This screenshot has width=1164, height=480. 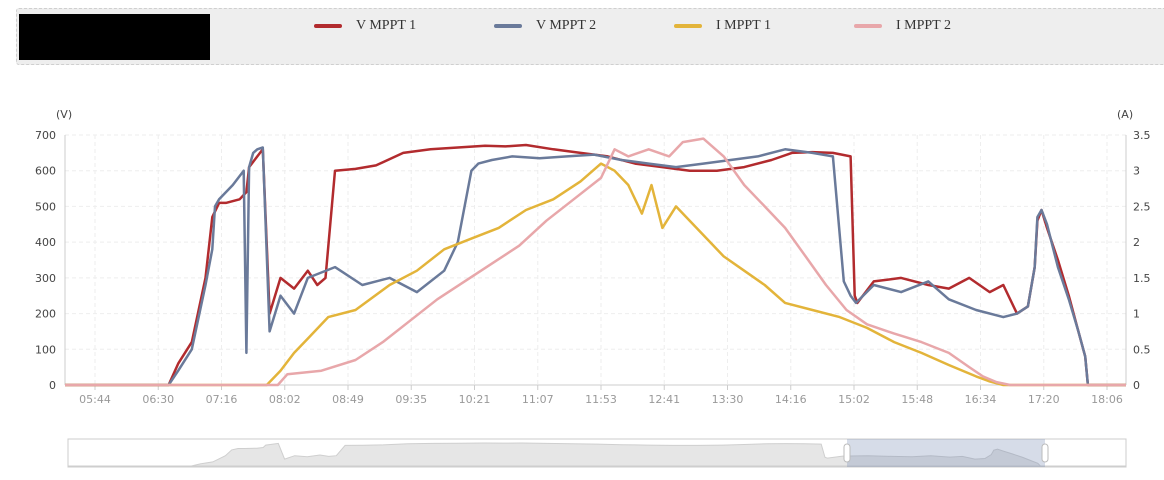 I want to click on x-tick-label: 10:21, so click(x=475, y=399).